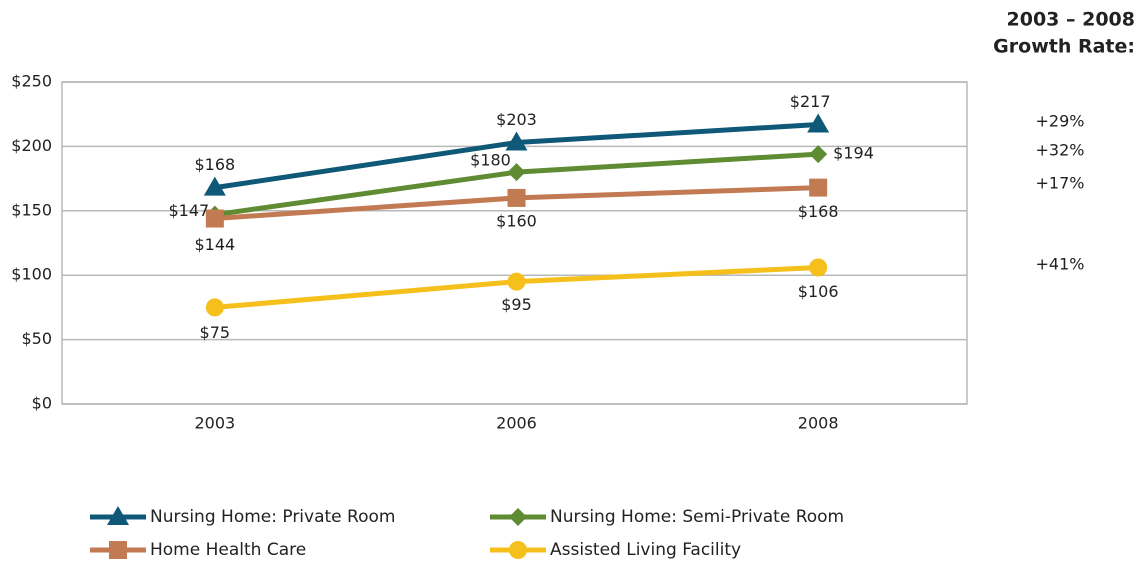 The image size is (1145, 563). Describe the element at coordinates (214, 244) in the screenshot. I see `data-label: $144` at that location.